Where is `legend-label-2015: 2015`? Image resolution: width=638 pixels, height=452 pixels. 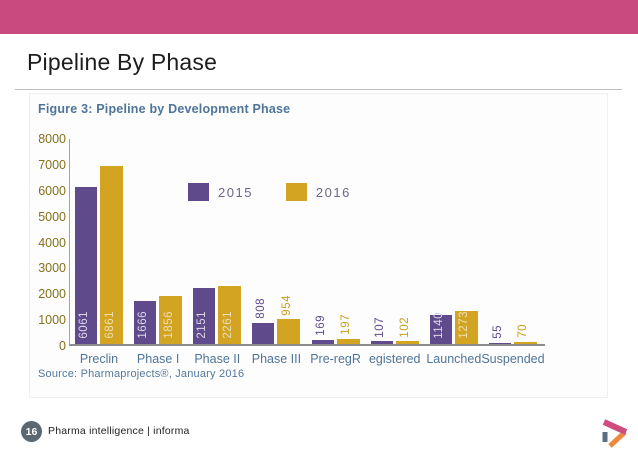
legend-label-2015: 2015 is located at coordinates (235, 192).